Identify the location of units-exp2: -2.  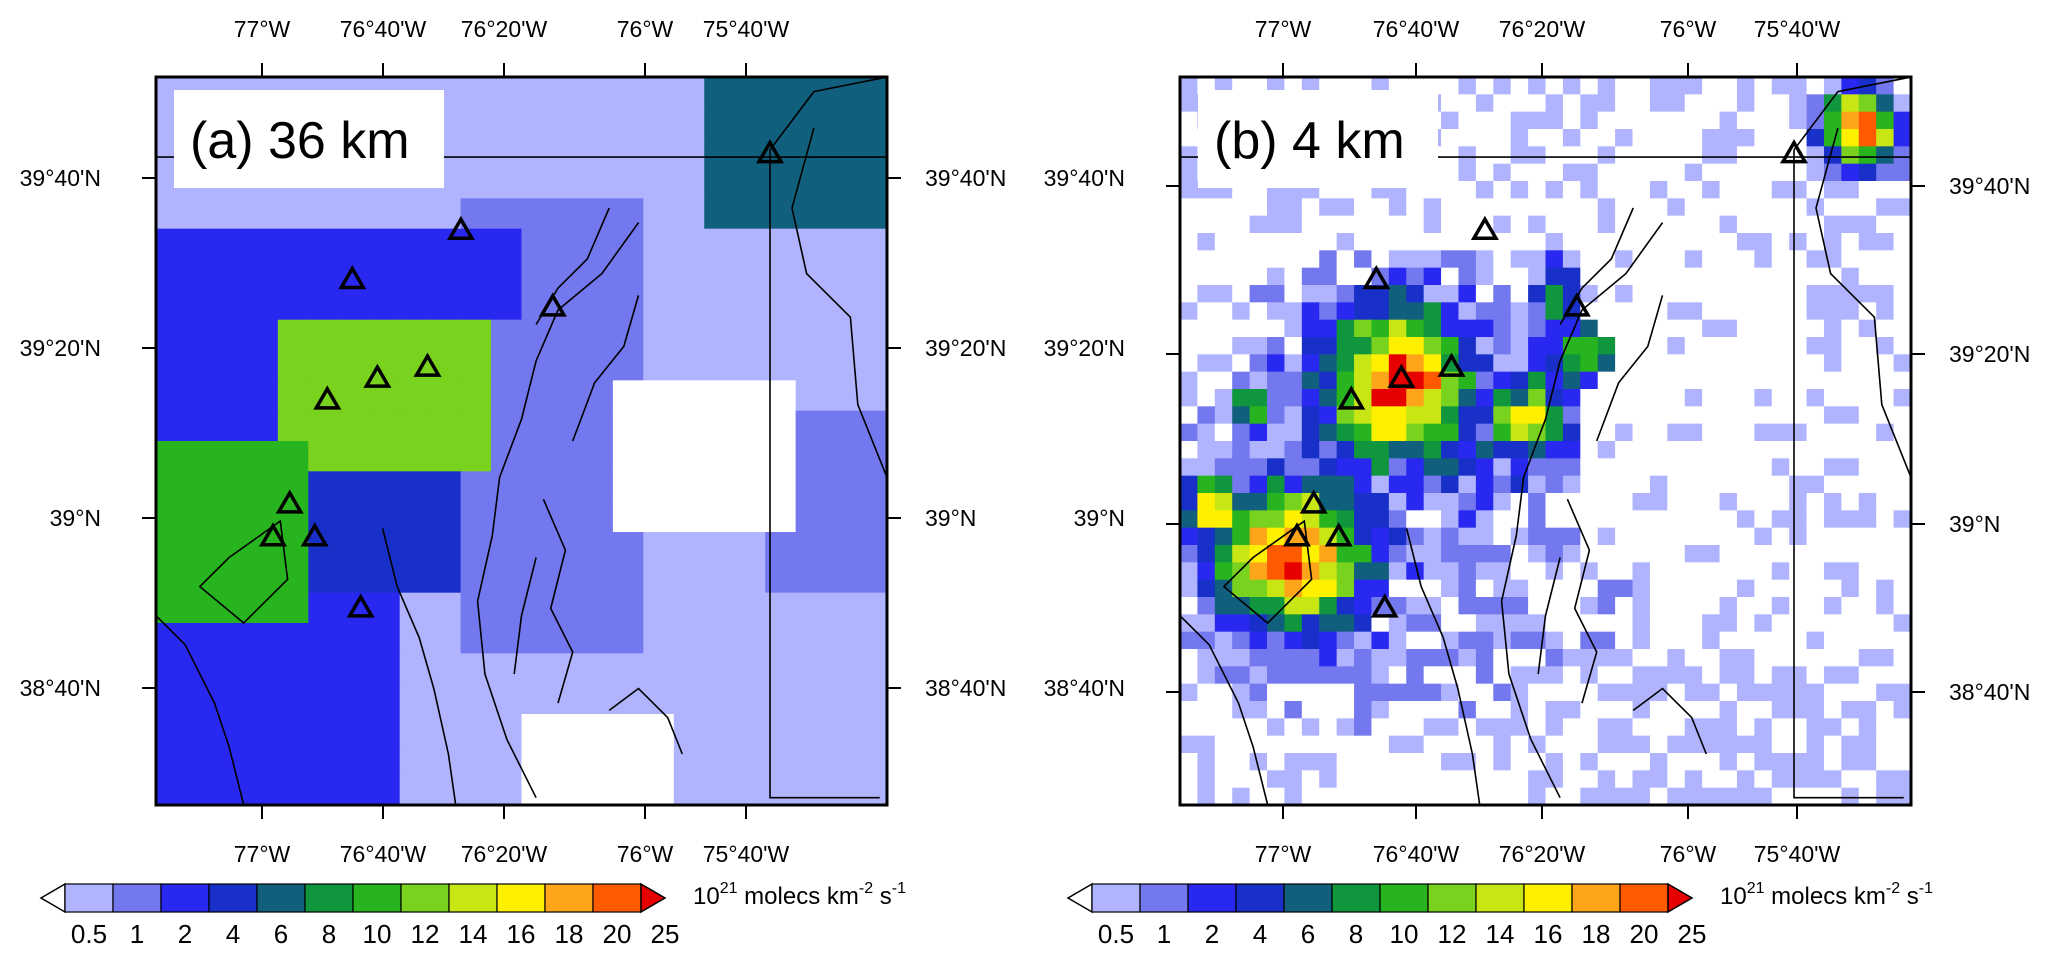
(1893, 888).